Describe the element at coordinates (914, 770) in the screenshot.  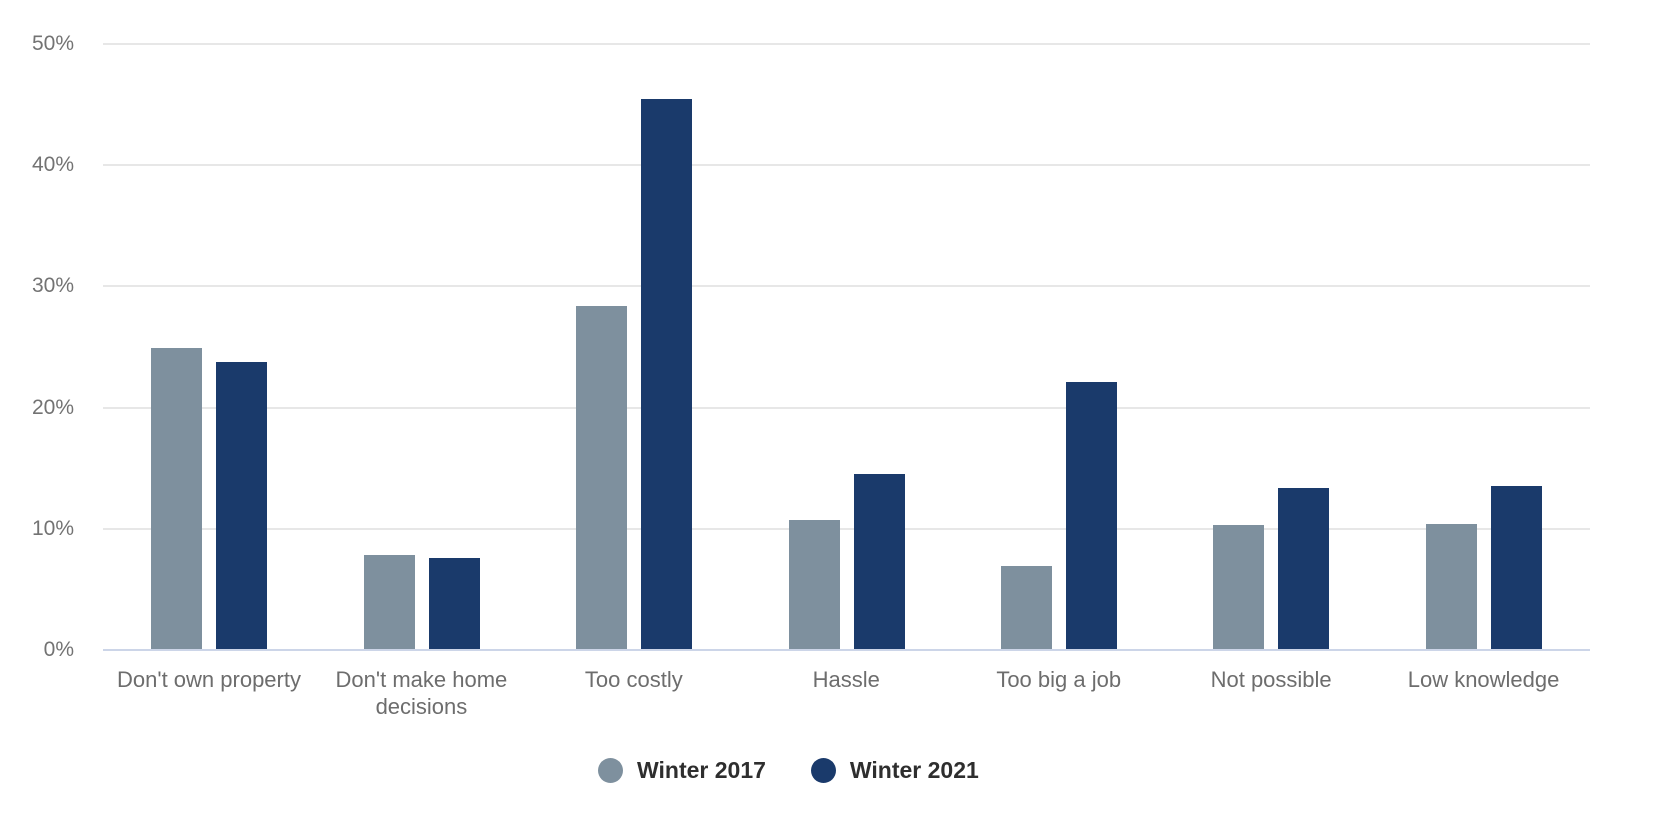
I see `legend-label: Winter 2021` at that location.